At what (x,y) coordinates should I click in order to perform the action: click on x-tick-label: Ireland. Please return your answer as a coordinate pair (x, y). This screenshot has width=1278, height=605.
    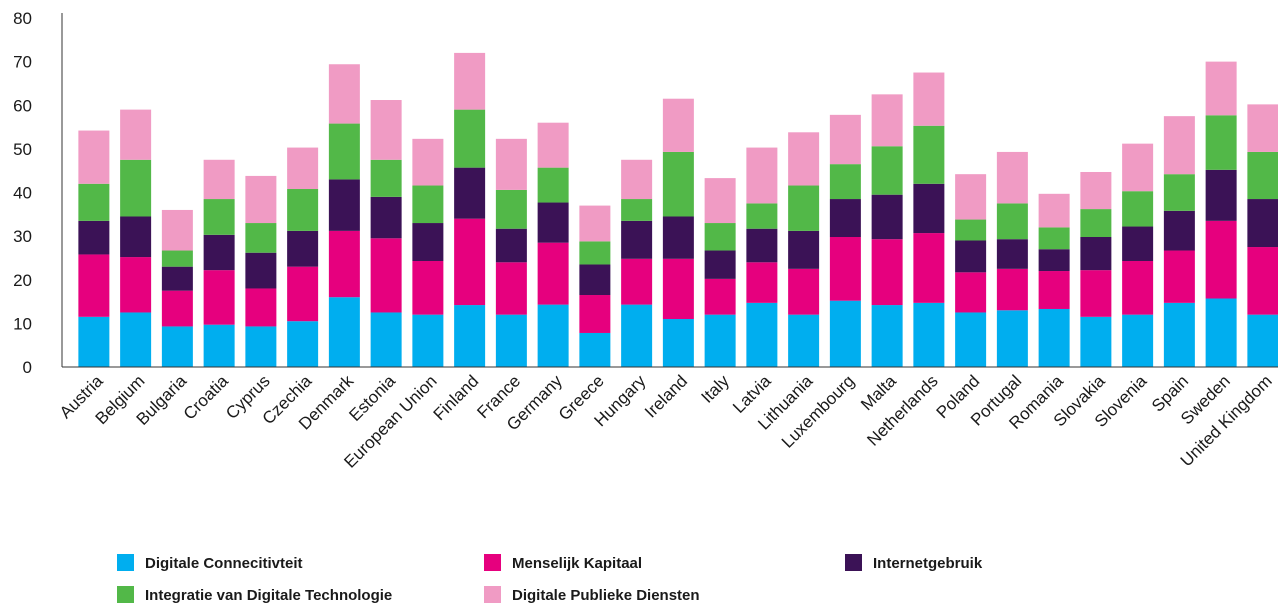
    Looking at the image, I should click on (666, 396).